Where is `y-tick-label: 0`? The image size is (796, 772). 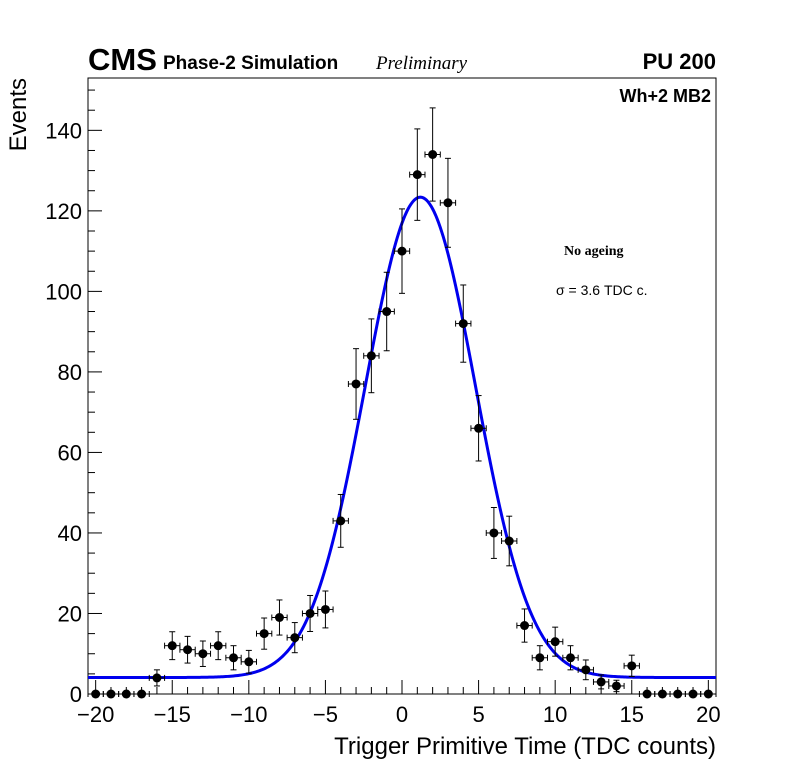 y-tick-label: 0 is located at coordinates (76, 694).